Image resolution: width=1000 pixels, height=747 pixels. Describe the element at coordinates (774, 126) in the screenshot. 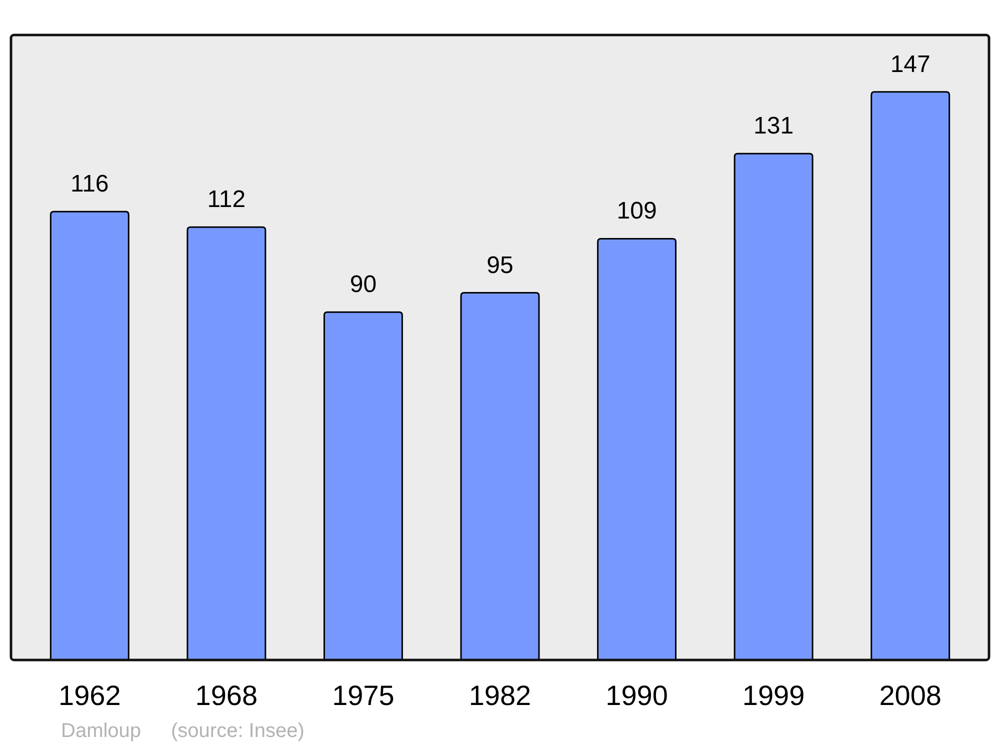

I see `data-label: 131` at that location.